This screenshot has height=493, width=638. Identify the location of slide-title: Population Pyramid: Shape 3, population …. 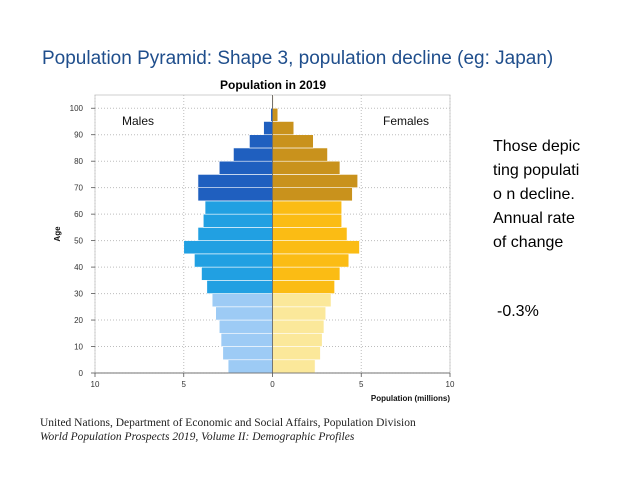
(298, 58).